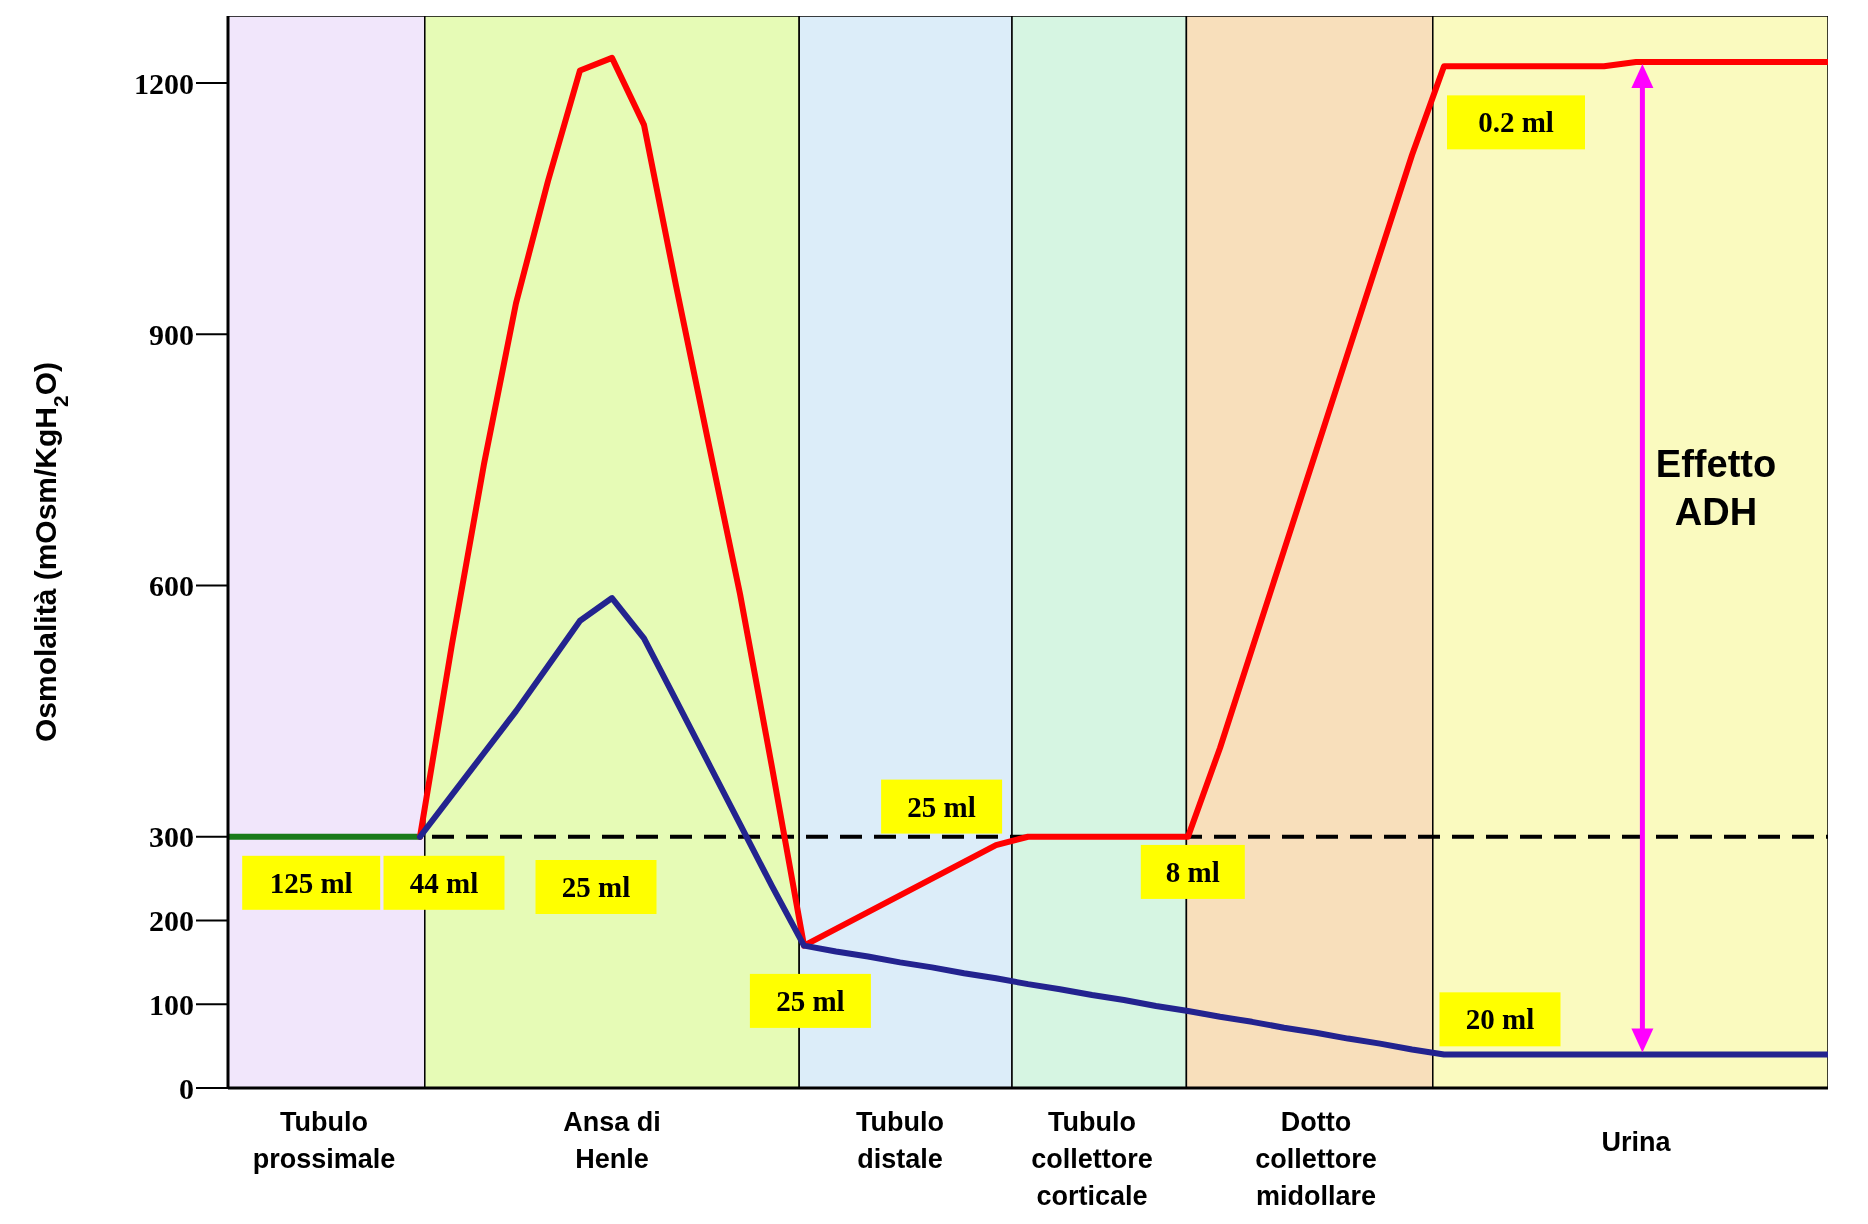 This screenshot has width=1868, height=1224. Describe the element at coordinates (171, 1004) in the screenshot. I see `y-tick-label: 100` at that location.